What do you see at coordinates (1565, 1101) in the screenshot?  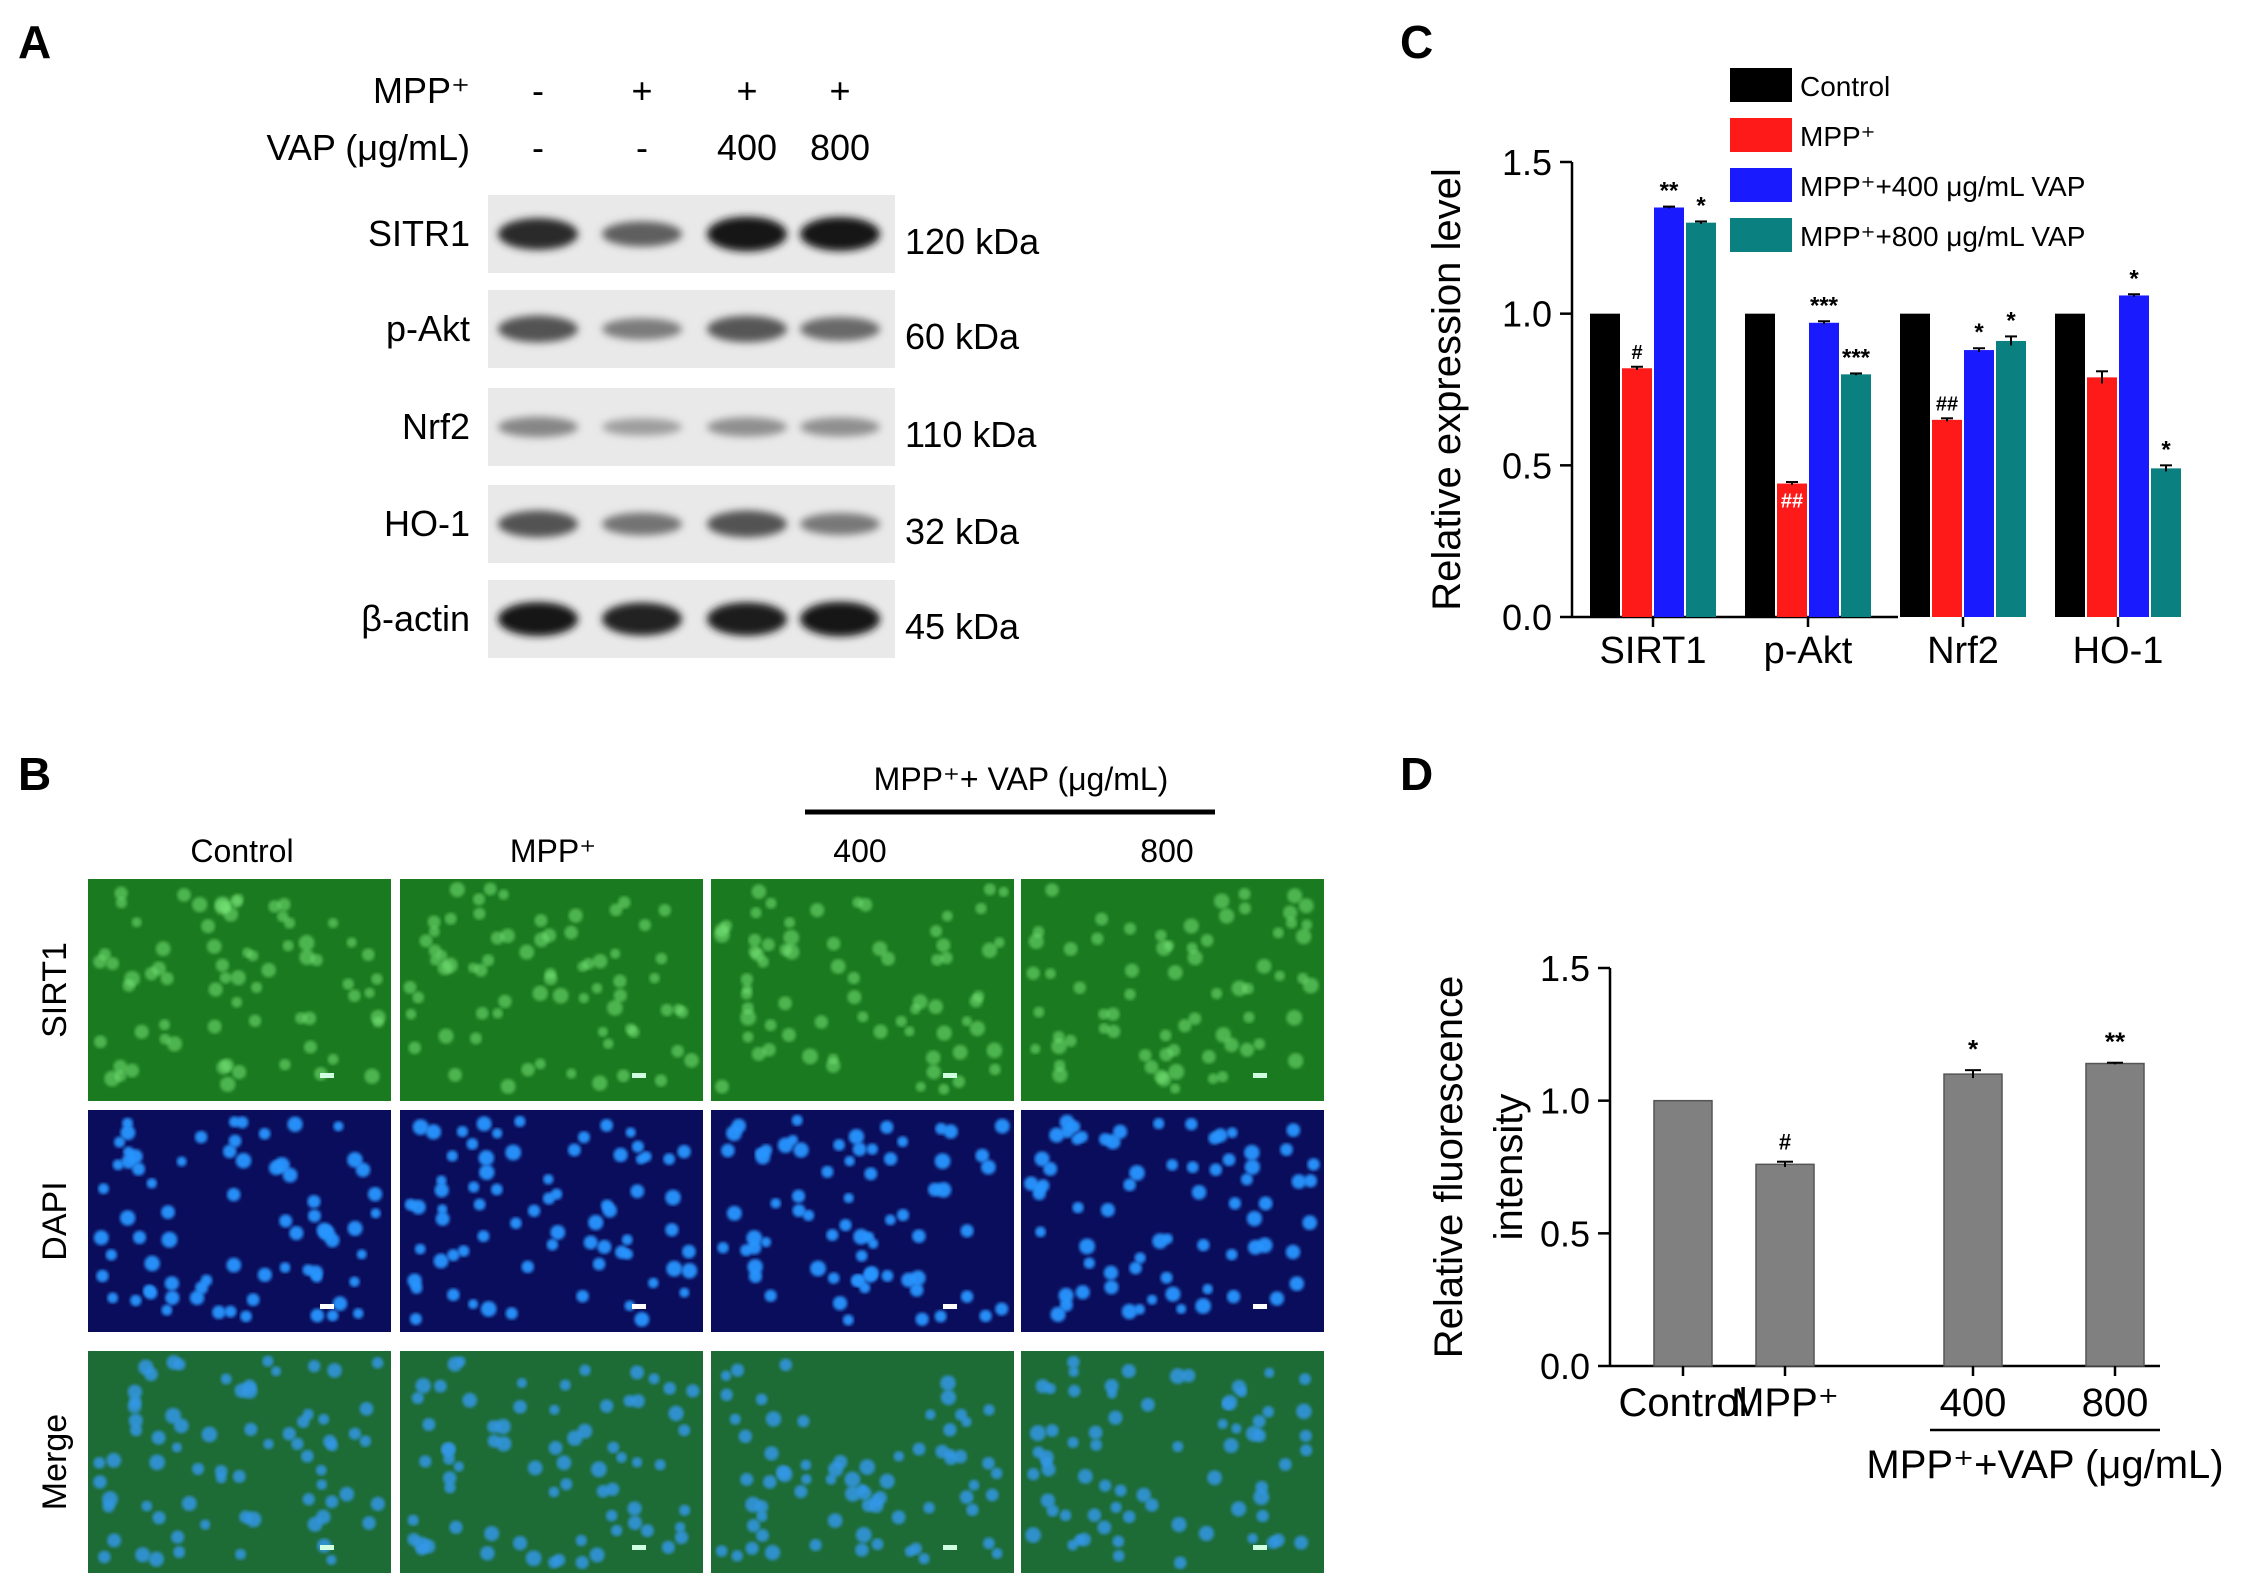 I see `y-tick-label: 1.0` at bounding box center [1565, 1101].